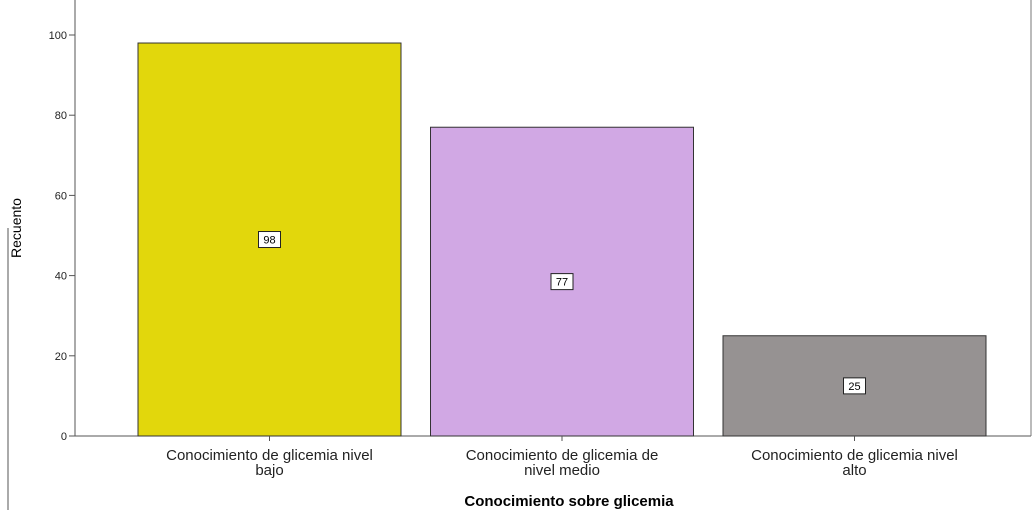  I want to click on x-tick-label: Conocimiento de glicemia de nivel medio, so click(562, 463).